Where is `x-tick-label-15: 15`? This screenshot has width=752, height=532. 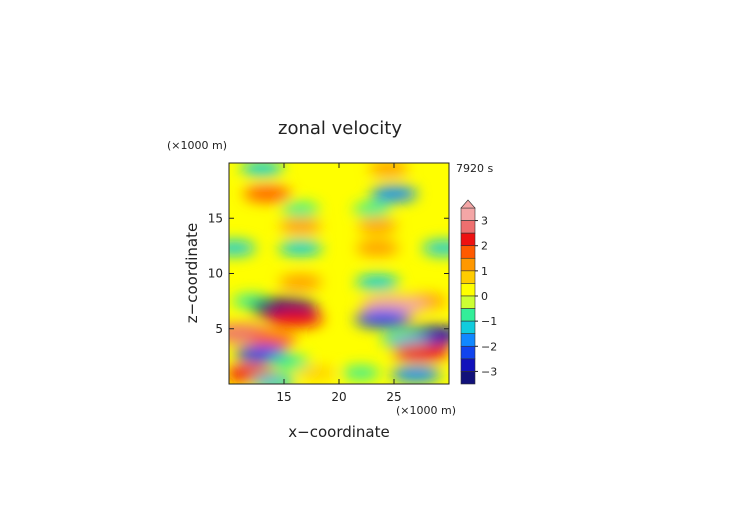 x-tick-label-15: 15 is located at coordinates (283, 397).